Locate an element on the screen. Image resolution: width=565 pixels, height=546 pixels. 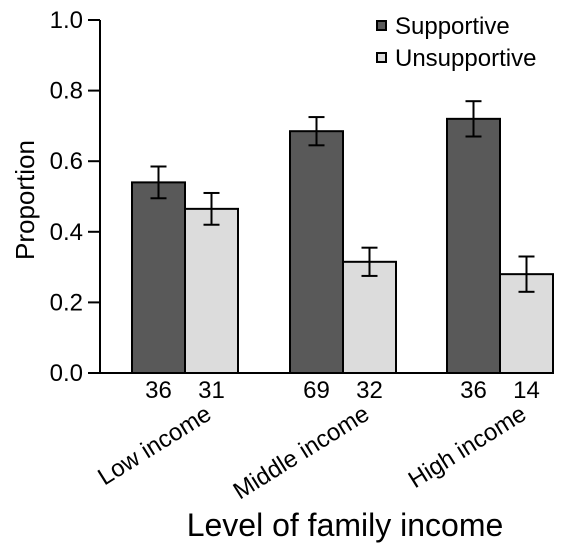
legend-item-supportive: Supportive is located at coordinates (443, 26).